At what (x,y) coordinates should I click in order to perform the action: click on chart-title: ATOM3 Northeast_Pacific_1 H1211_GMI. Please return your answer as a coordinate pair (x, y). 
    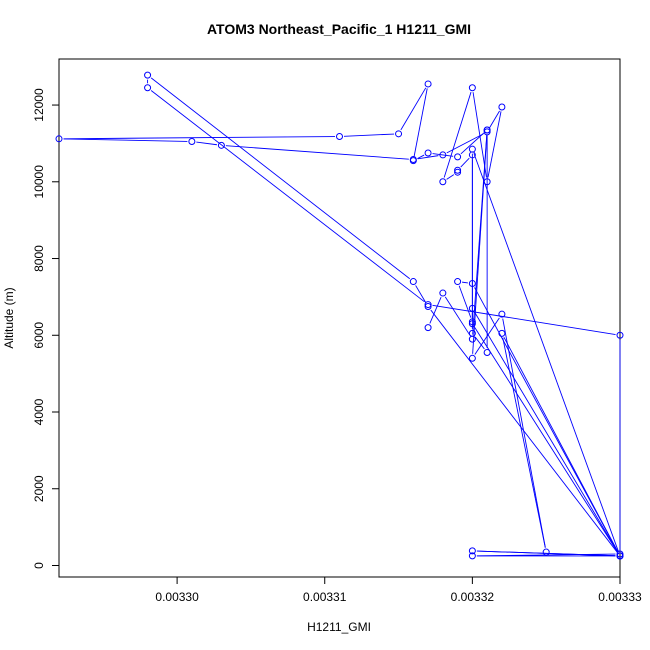
    Looking at the image, I should click on (339, 29).